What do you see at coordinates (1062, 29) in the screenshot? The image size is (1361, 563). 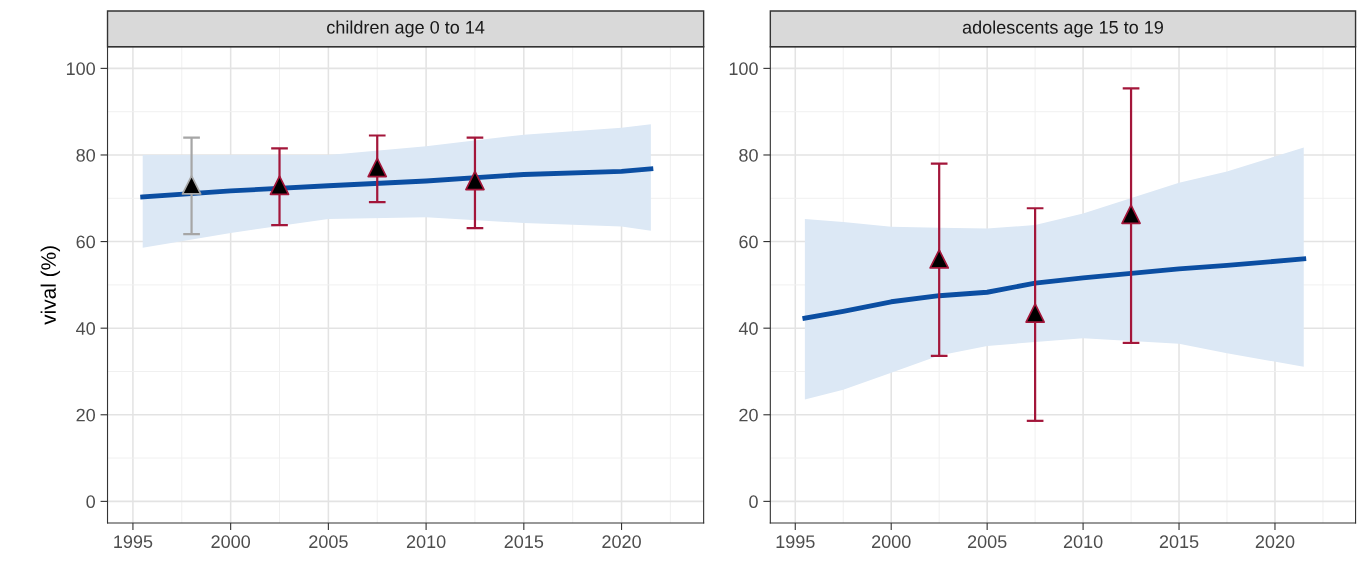 I see `chart-title: adolescents age 15 to 19` at bounding box center [1062, 29].